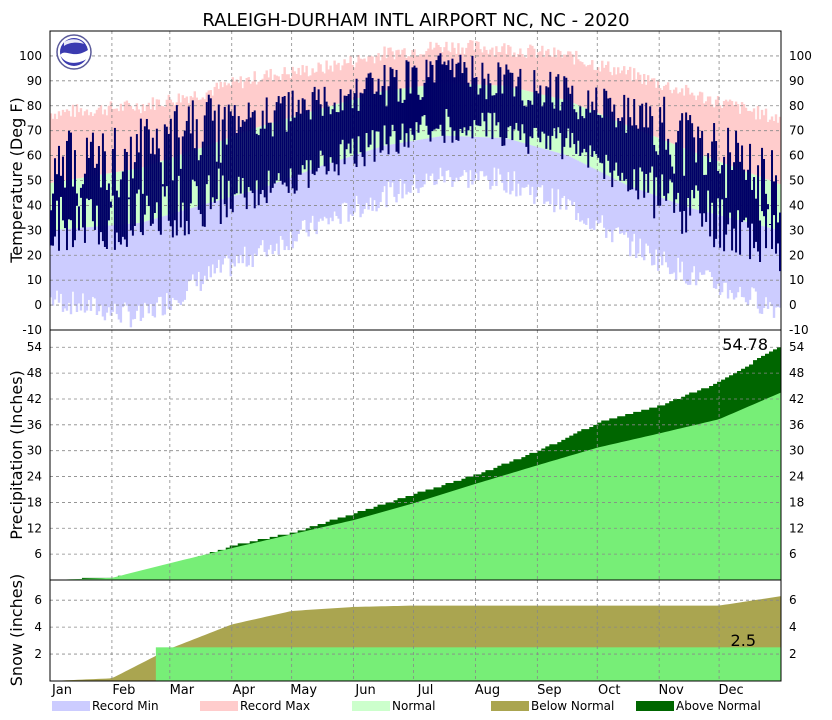  I want to click on temperature-tick-left: 60, so click(34, 156).